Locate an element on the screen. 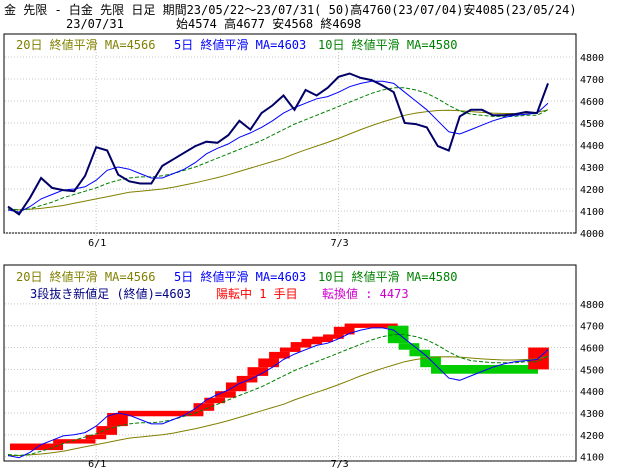 Image resolution: width=624 pixels, height=475 pixels. top-x-tick-labels: 6/1 7/3 is located at coordinates (218, 243).